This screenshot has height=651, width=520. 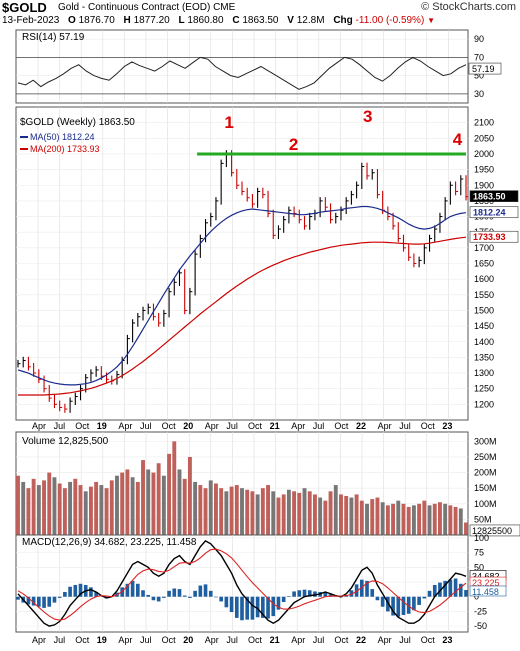 What do you see at coordinates (485, 68) in the screenshot?
I see `rsi-last-value-box` at bounding box center [485, 68].